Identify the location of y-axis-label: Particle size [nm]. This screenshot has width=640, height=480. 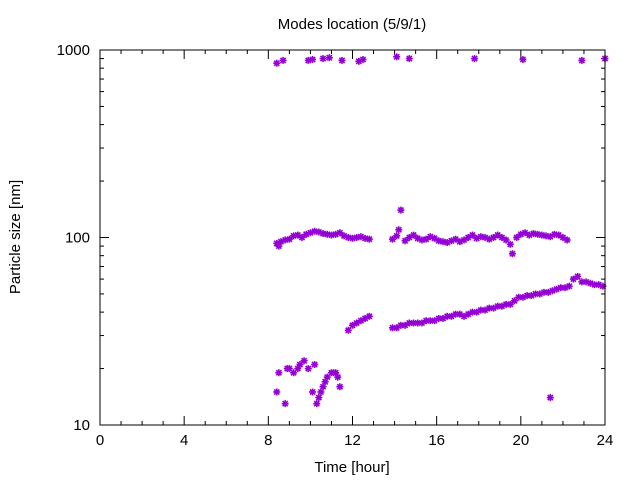
(15, 237).